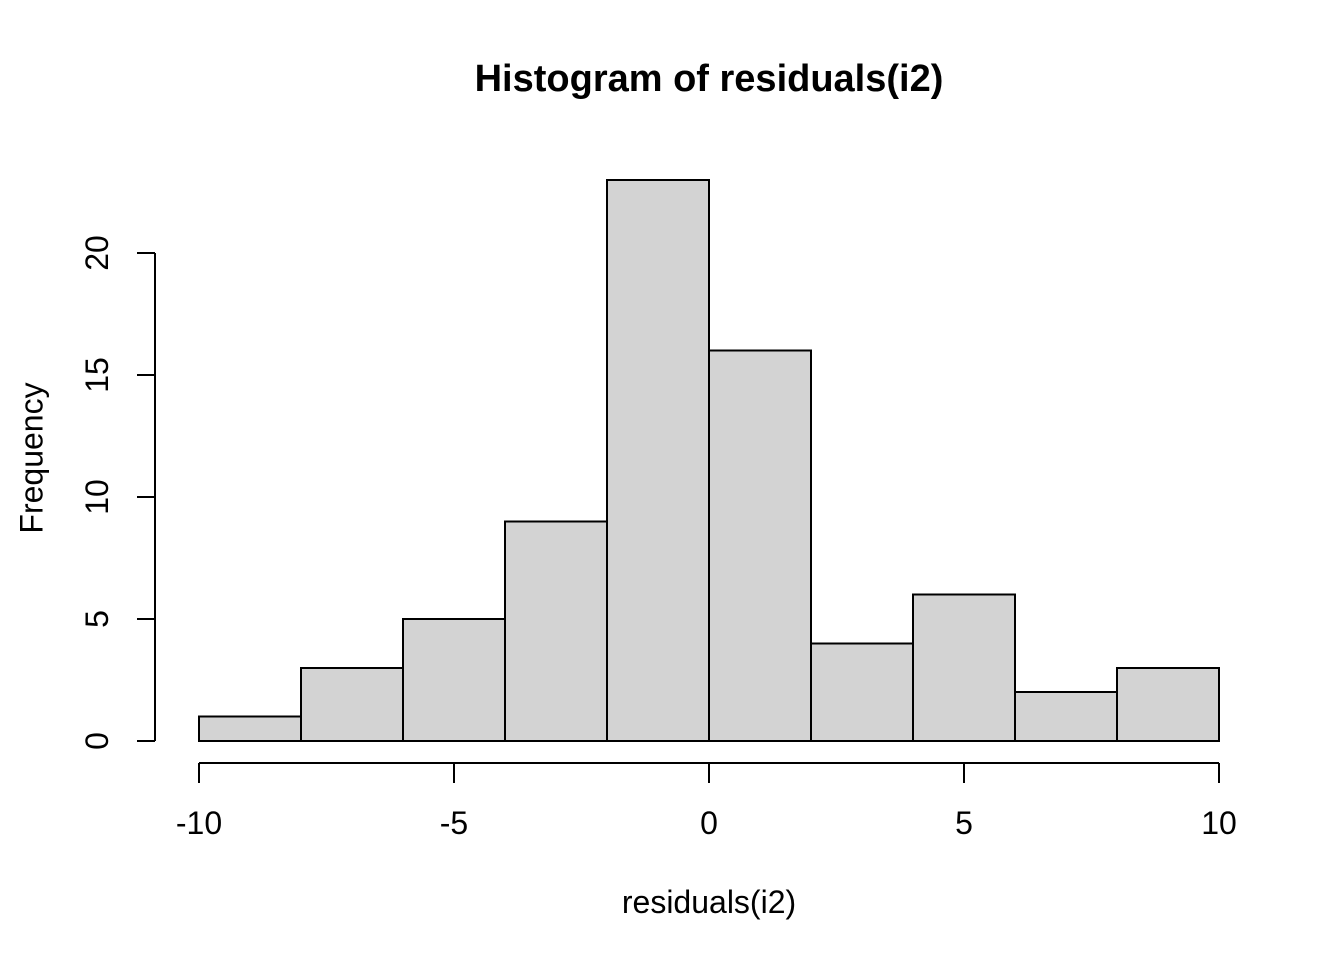  I want to click on x-tick-label: 5, so click(964, 823).